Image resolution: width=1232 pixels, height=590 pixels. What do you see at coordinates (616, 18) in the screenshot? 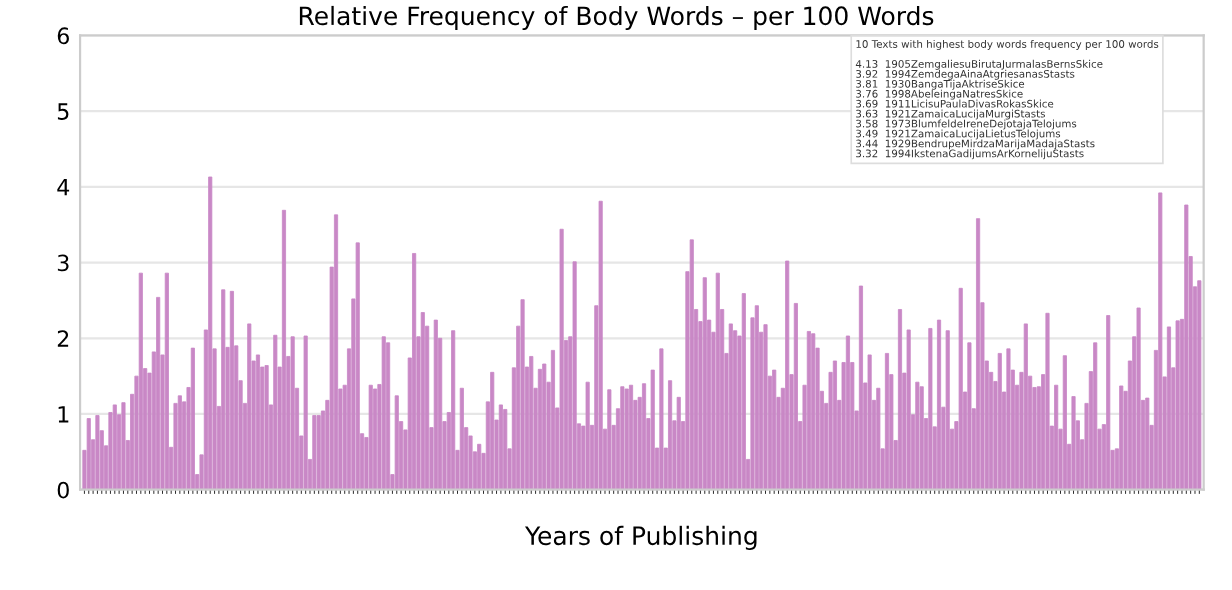
I see `chart-title: Relative Frequency of Body Words – per 100 Words` at bounding box center [616, 18].